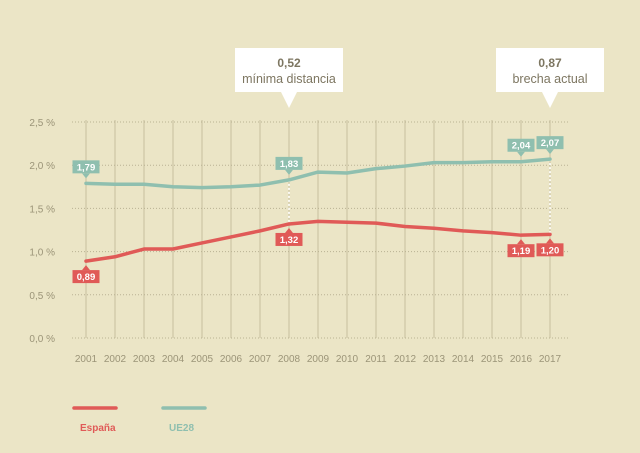 The width and height of the screenshot is (640, 453). What do you see at coordinates (42, 123) in the screenshot?
I see `y-tick-label: 2,5 %` at bounding box center [42, 123].